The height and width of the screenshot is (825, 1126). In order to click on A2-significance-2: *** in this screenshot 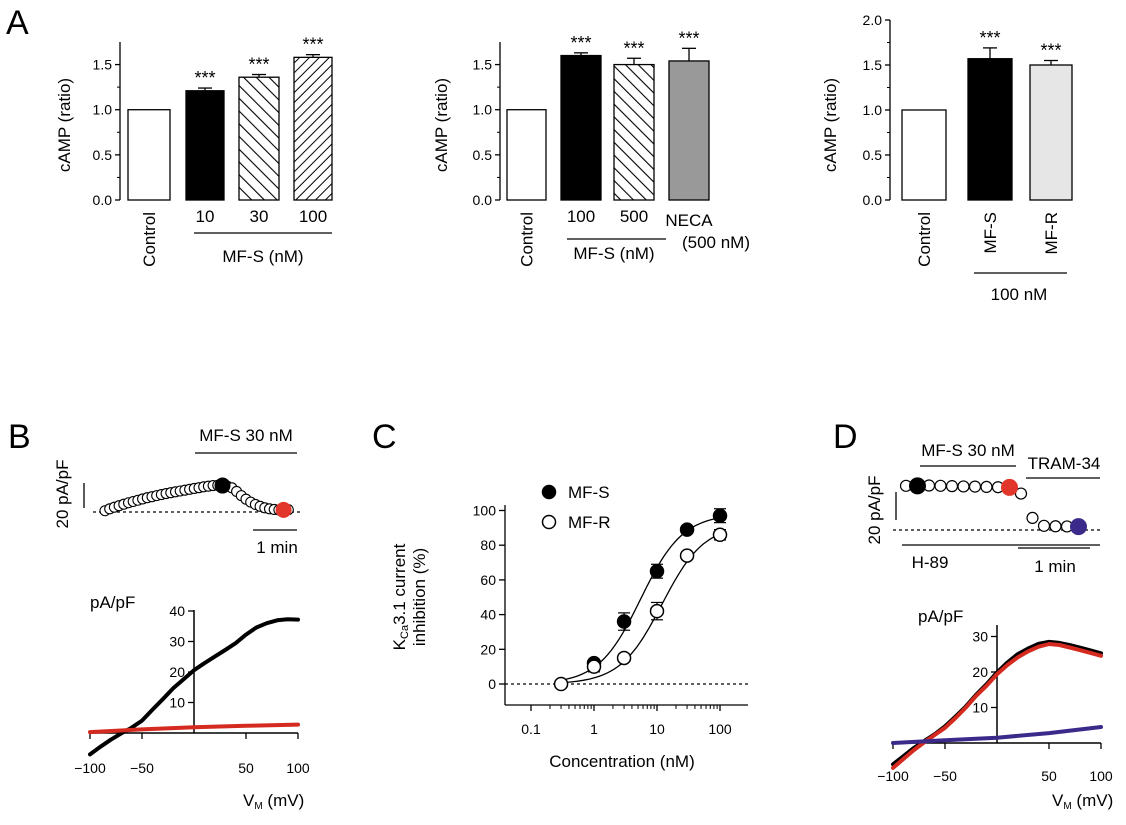, I will do `click(633, 48)`.